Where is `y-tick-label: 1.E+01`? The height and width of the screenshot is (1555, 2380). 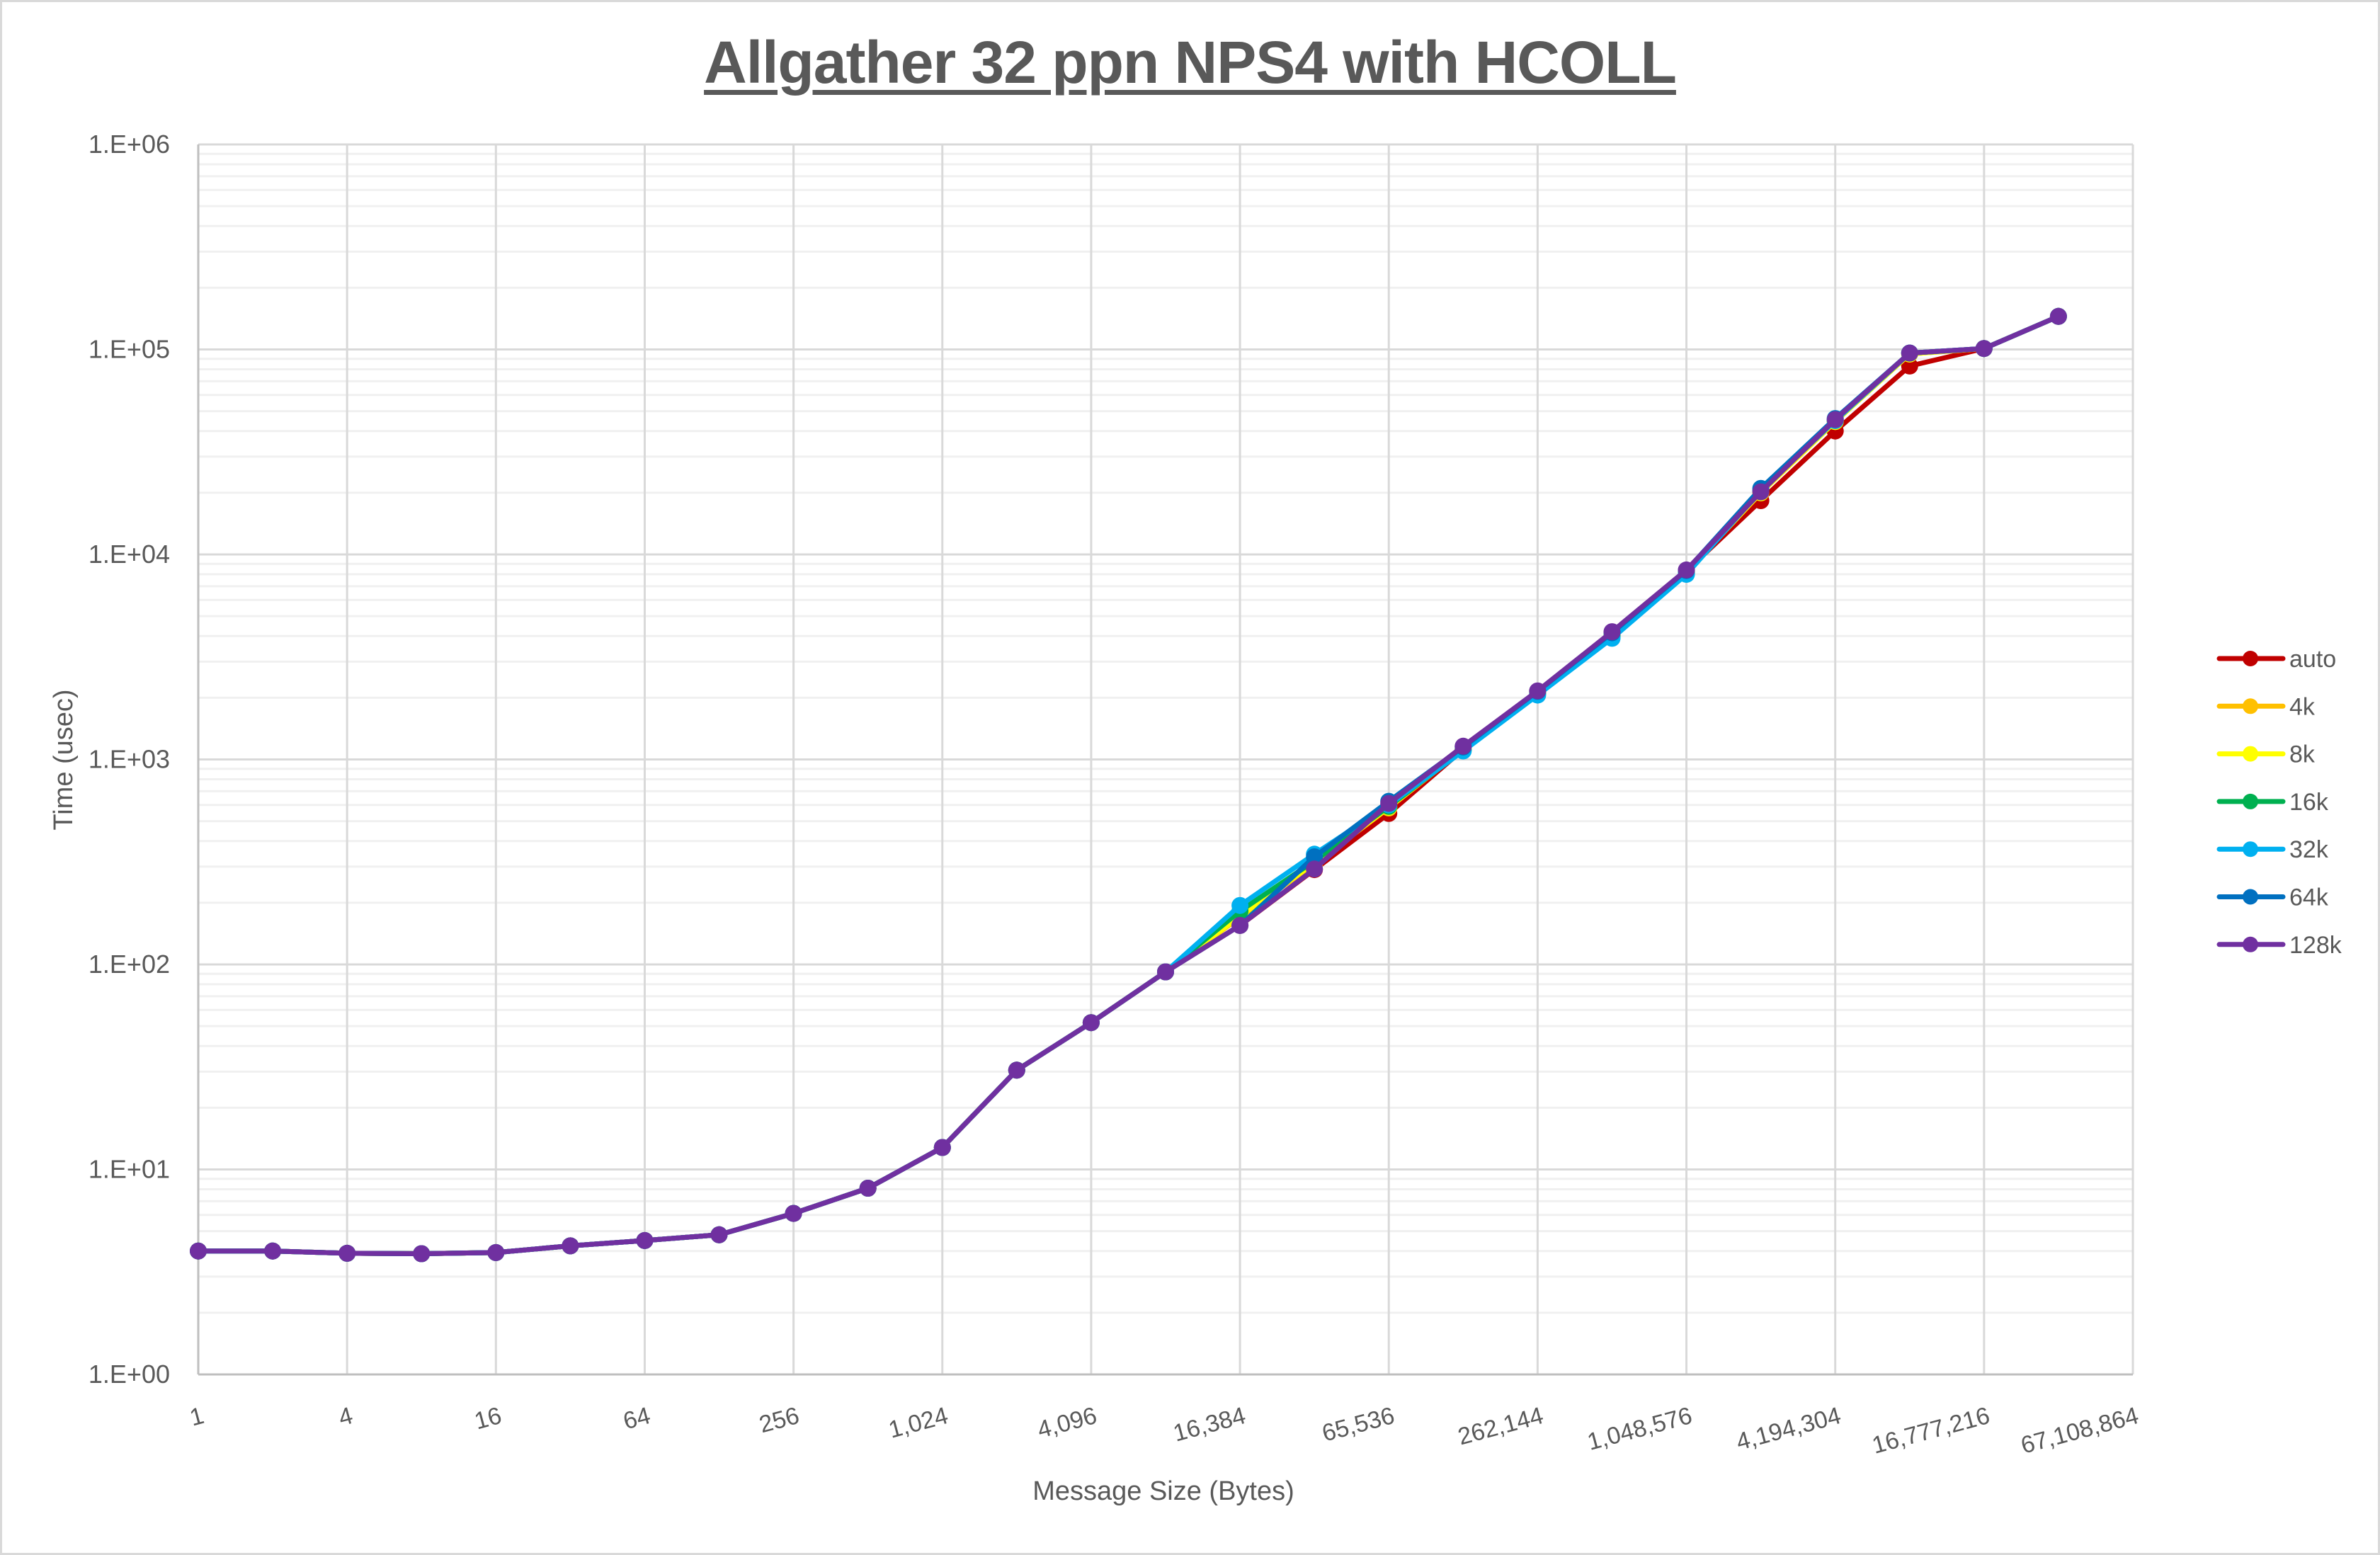 y-tick-label: 1.E+01 is located at coordinates (129, 1169).